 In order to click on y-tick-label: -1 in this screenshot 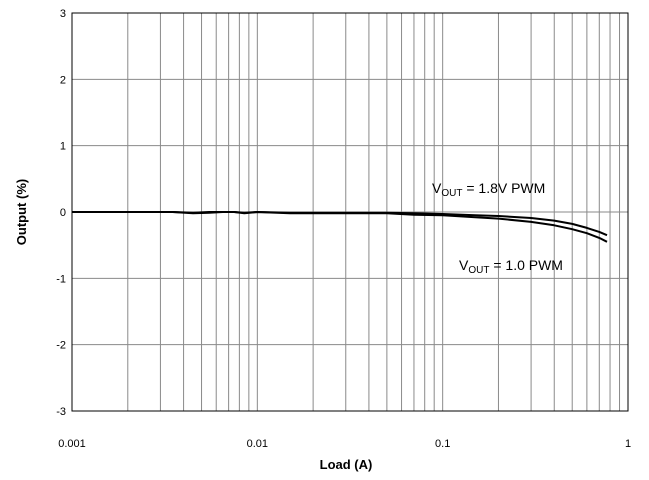, I will do `click(61, 279)`.